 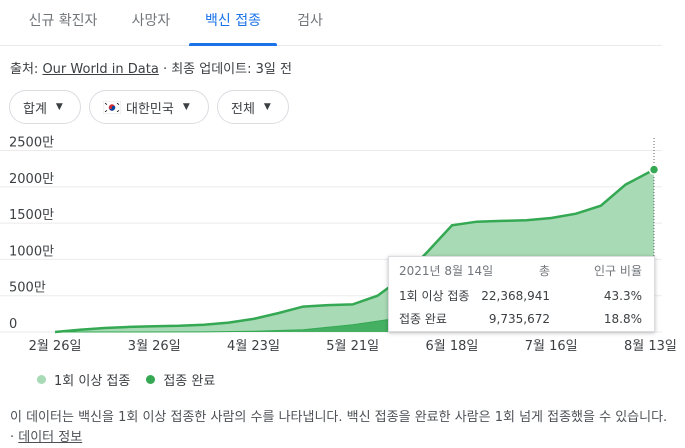 What do you see at coordinates (551, 346) in the screenshot?
I see `x-tick-label: 7월 16일` at bounding box center [551, 346].